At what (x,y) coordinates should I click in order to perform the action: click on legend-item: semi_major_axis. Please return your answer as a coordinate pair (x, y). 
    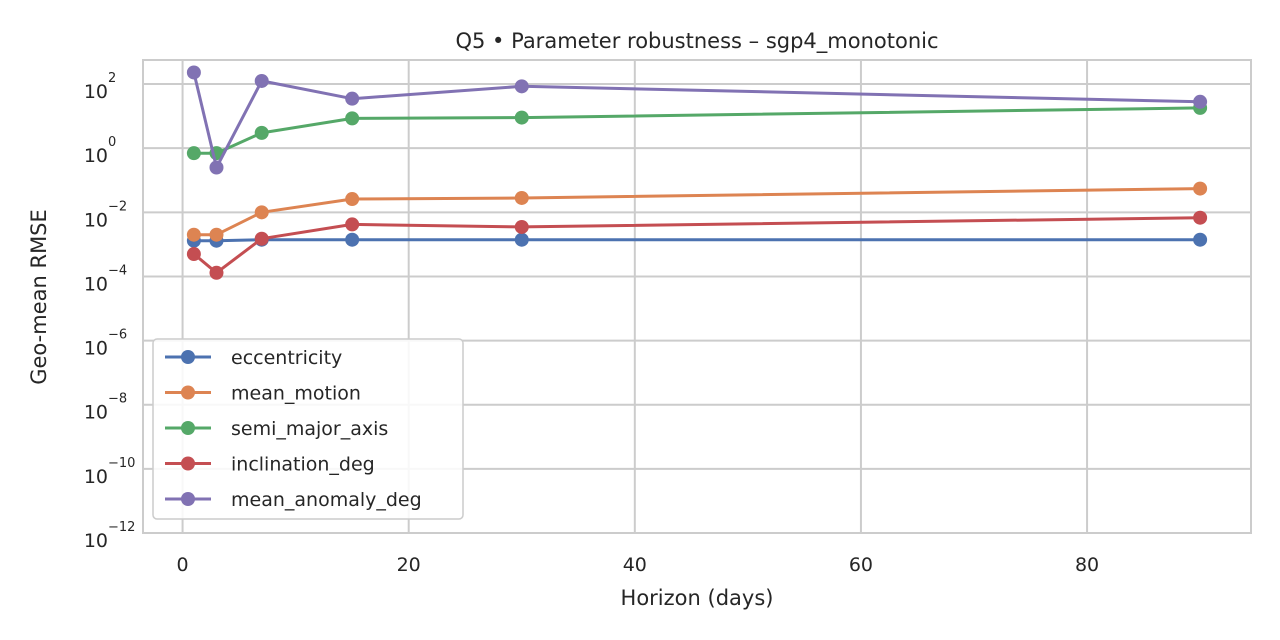
    Looking at the image, I should click on (276, 429).